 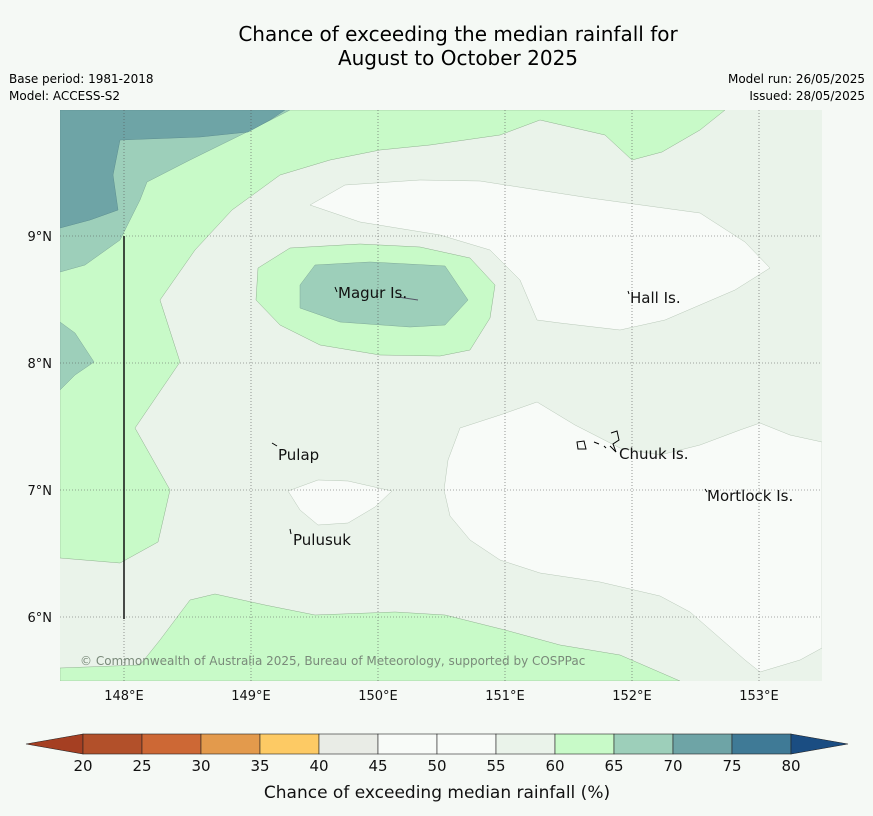 I want to click on lat-tick: 7°N, so click(x=40, y=491).